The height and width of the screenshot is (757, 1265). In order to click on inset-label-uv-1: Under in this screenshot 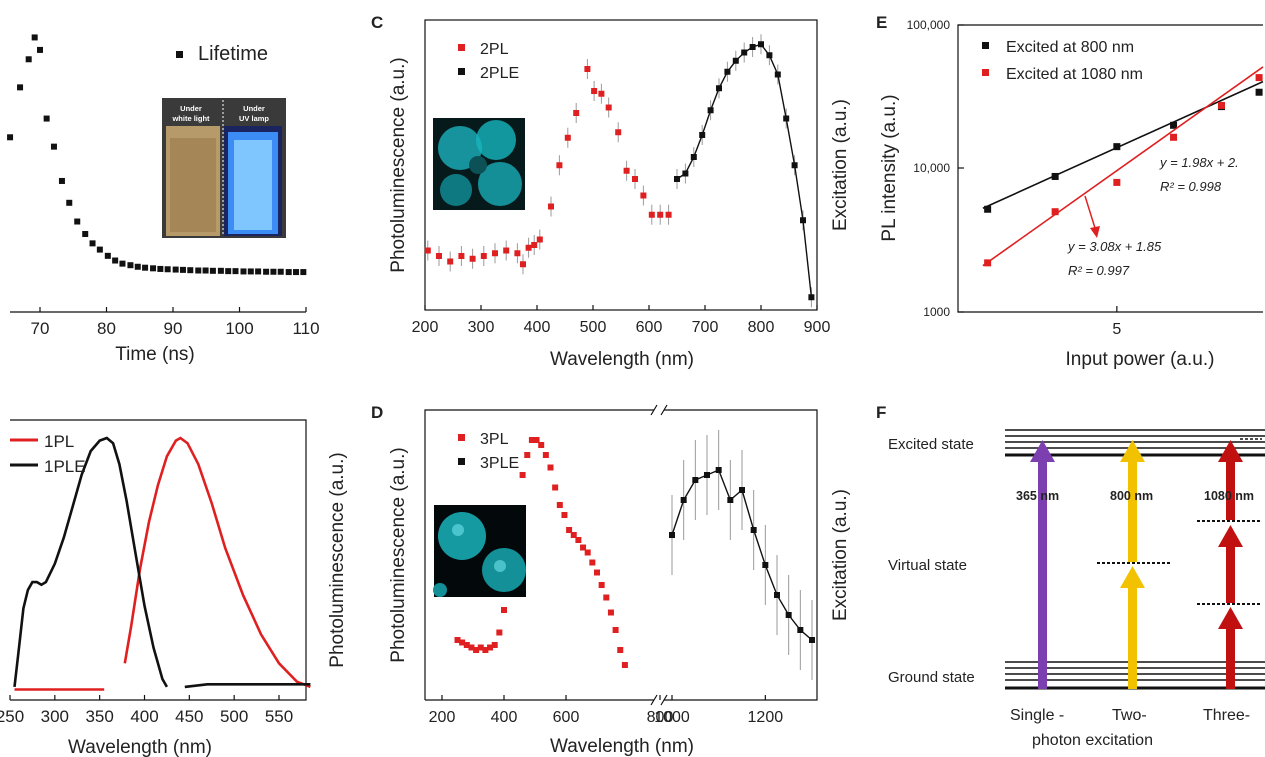, I will do `click(254, 108)`.